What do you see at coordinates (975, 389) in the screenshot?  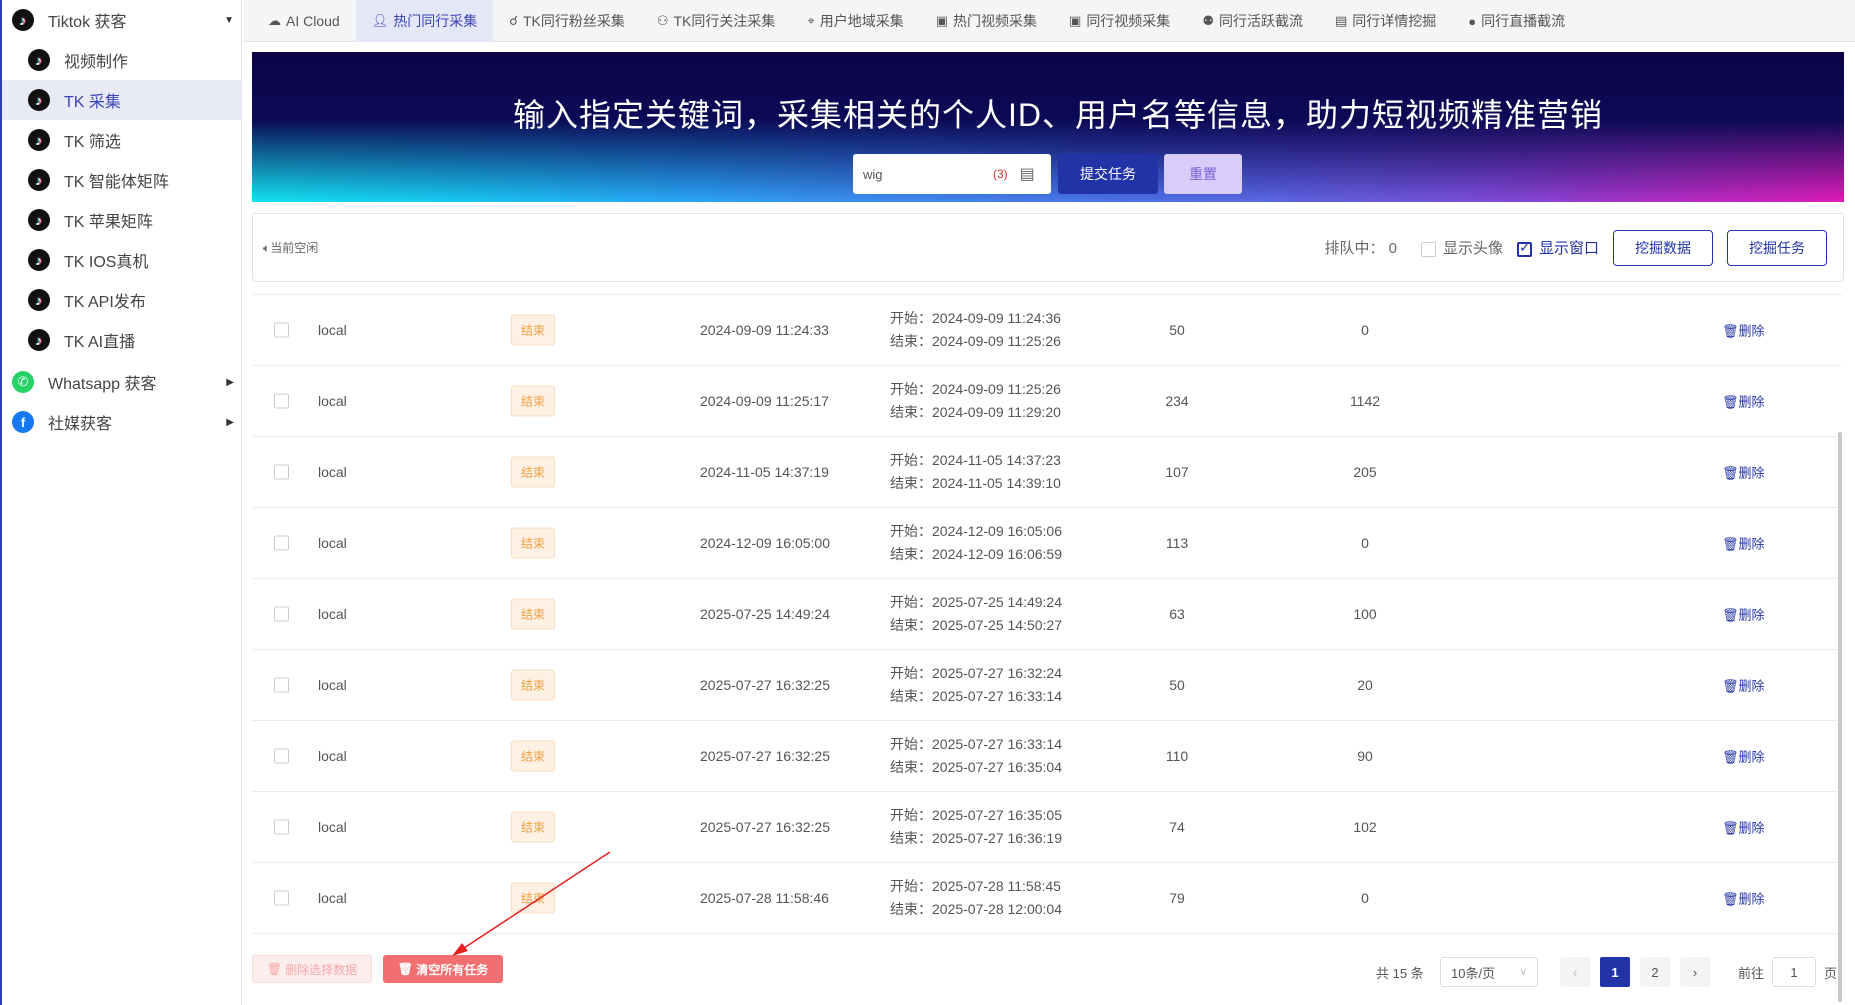 I see `start-time: 开始：2024-09-09 11:25:26` at bounding box center [975, 389].